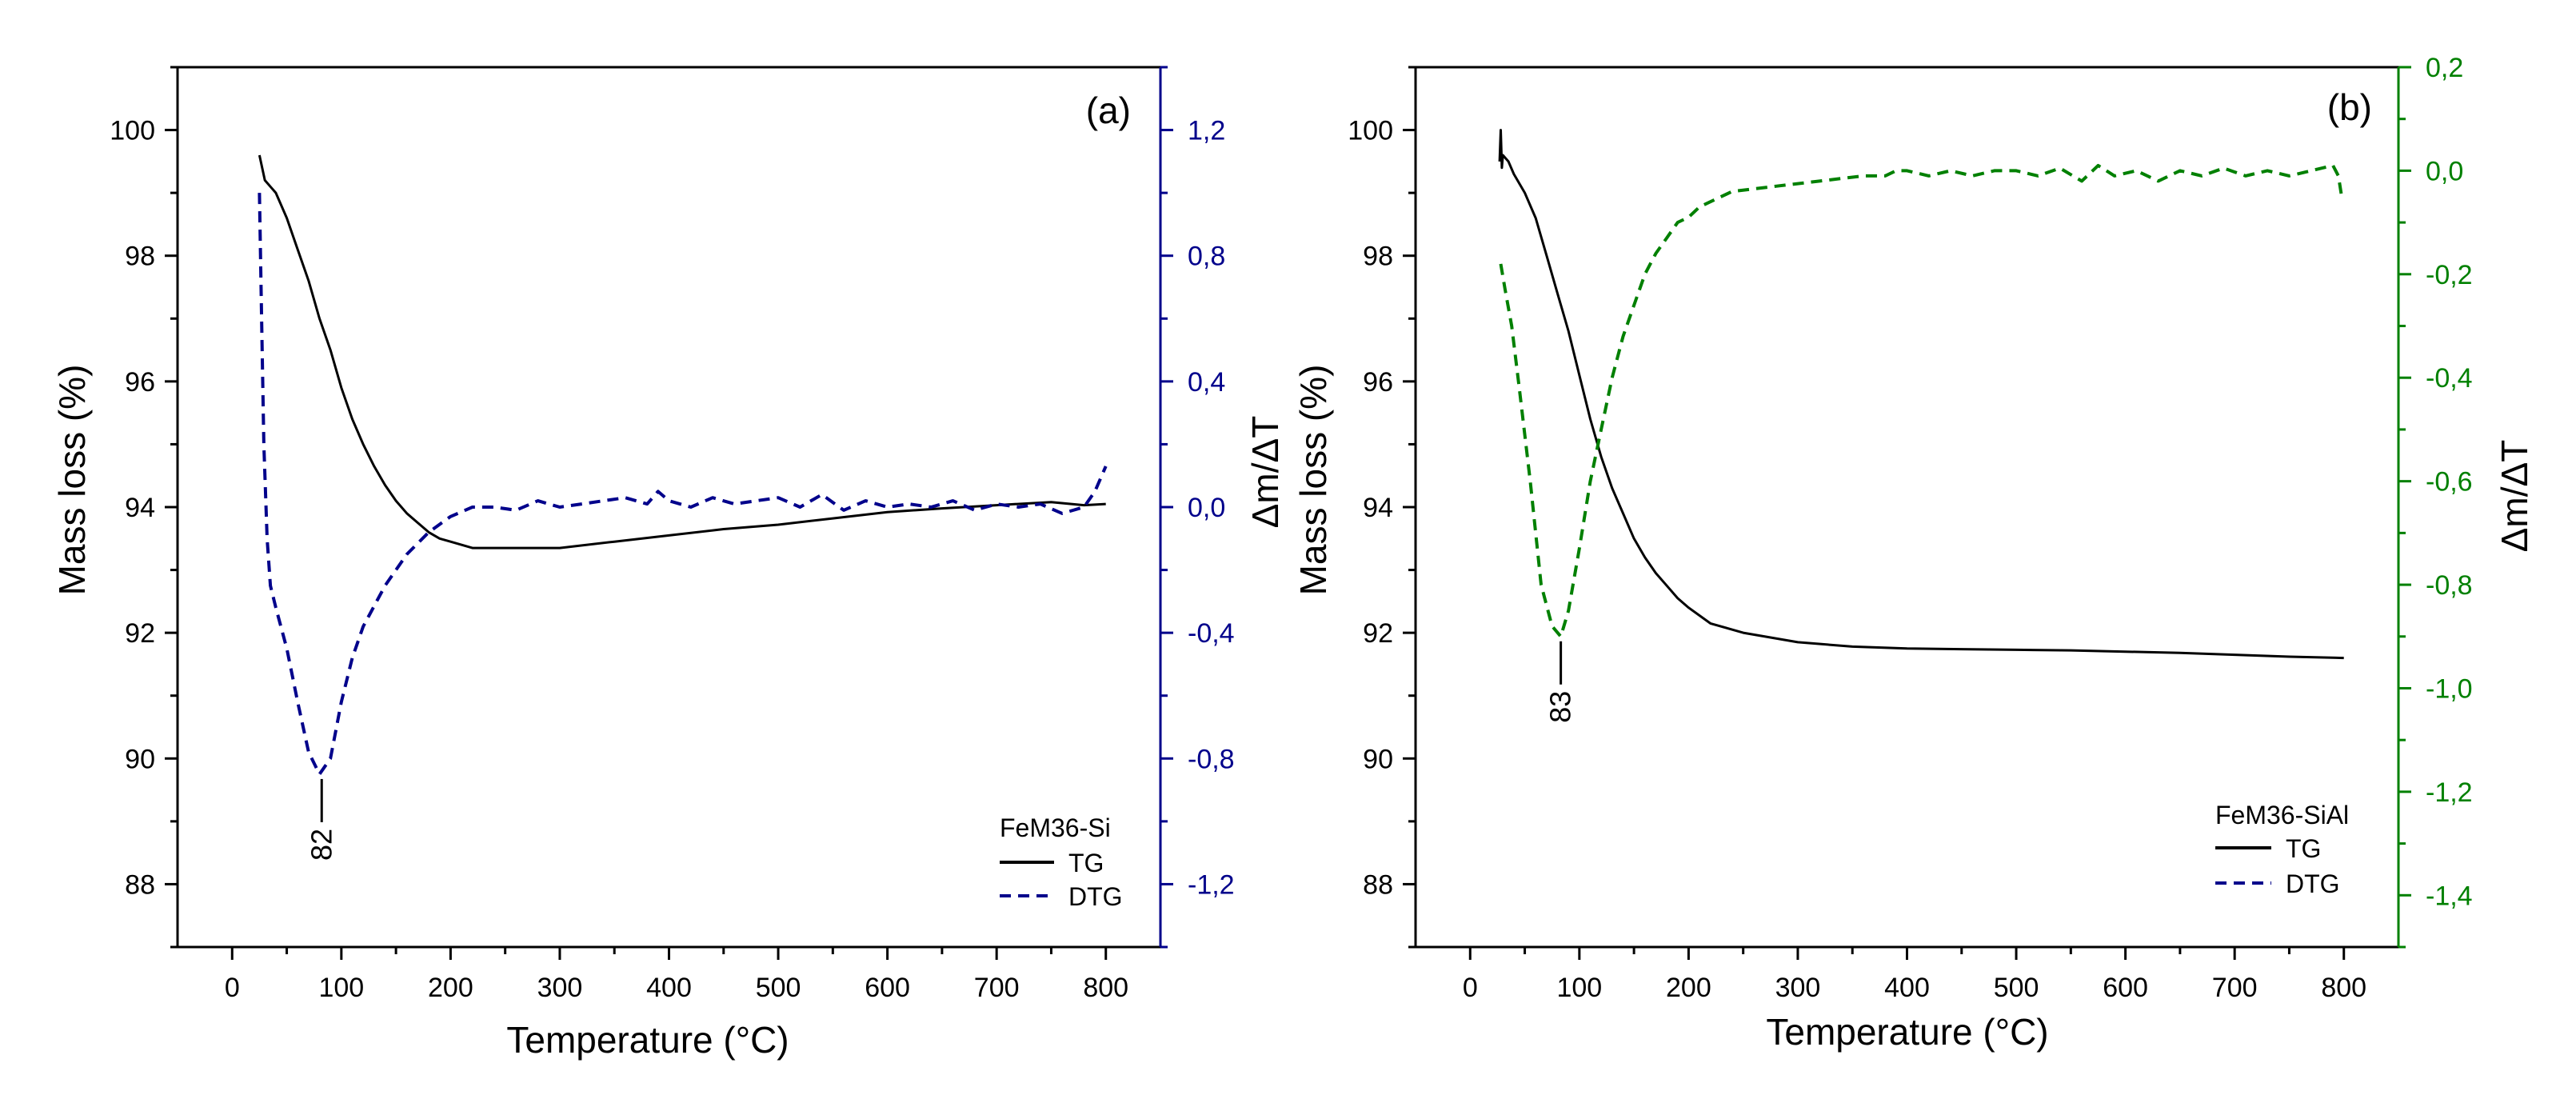  Describe the element at coordinates (1921, 400) in the screenshot. I see `series-dtg-line` at that location.